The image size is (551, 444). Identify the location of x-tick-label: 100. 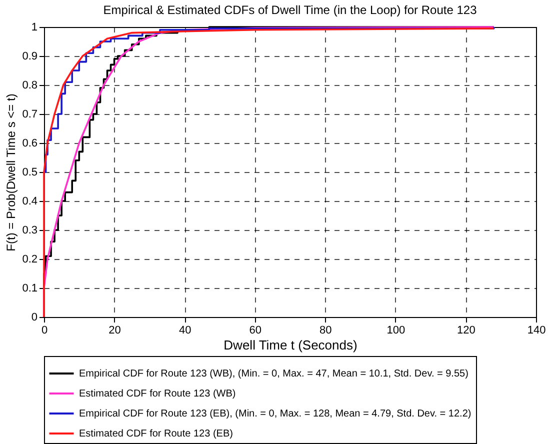
(396, 330).